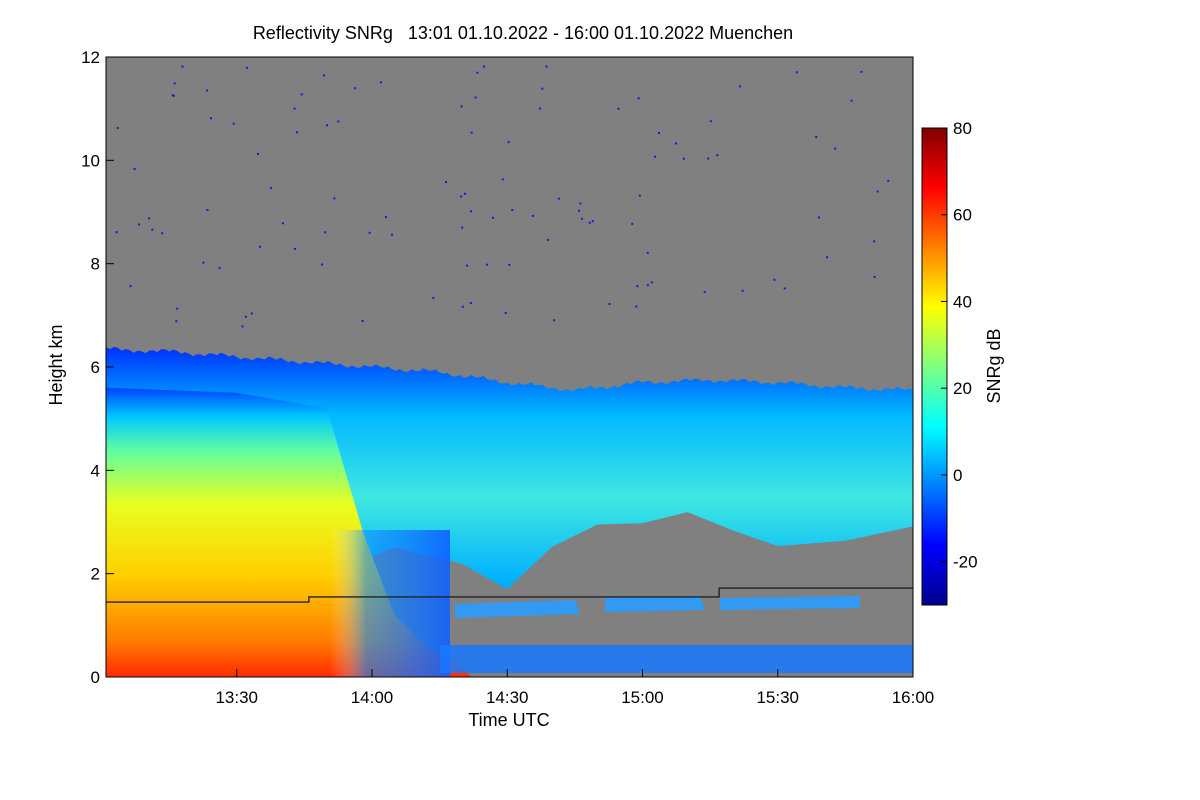 This screenshot has width=1200, height=800. I want to click on colorbar-tick-label: 80, so click(962, 128).